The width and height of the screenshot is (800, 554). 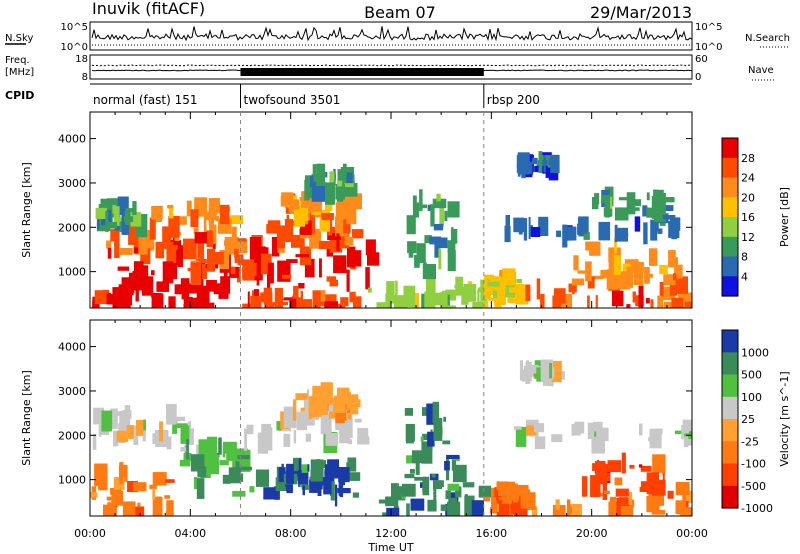 I want to click on freq-left-tick-bottom: 8, so click(x=85, y=77).